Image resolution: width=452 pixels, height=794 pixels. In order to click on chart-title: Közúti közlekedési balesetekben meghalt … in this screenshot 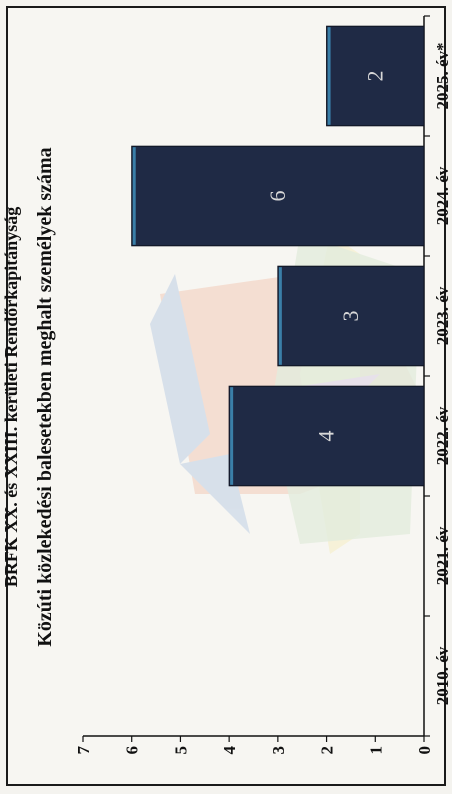, I will do `click(45, 396)`.